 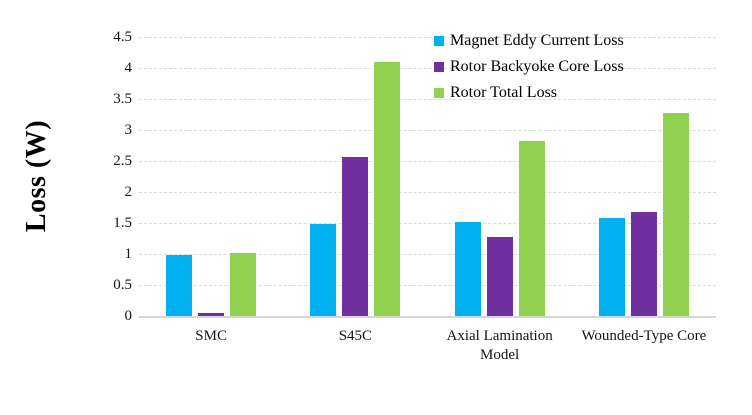 I want to click on legend-label: Rotor Total Loss, so click(x=504, y=92).